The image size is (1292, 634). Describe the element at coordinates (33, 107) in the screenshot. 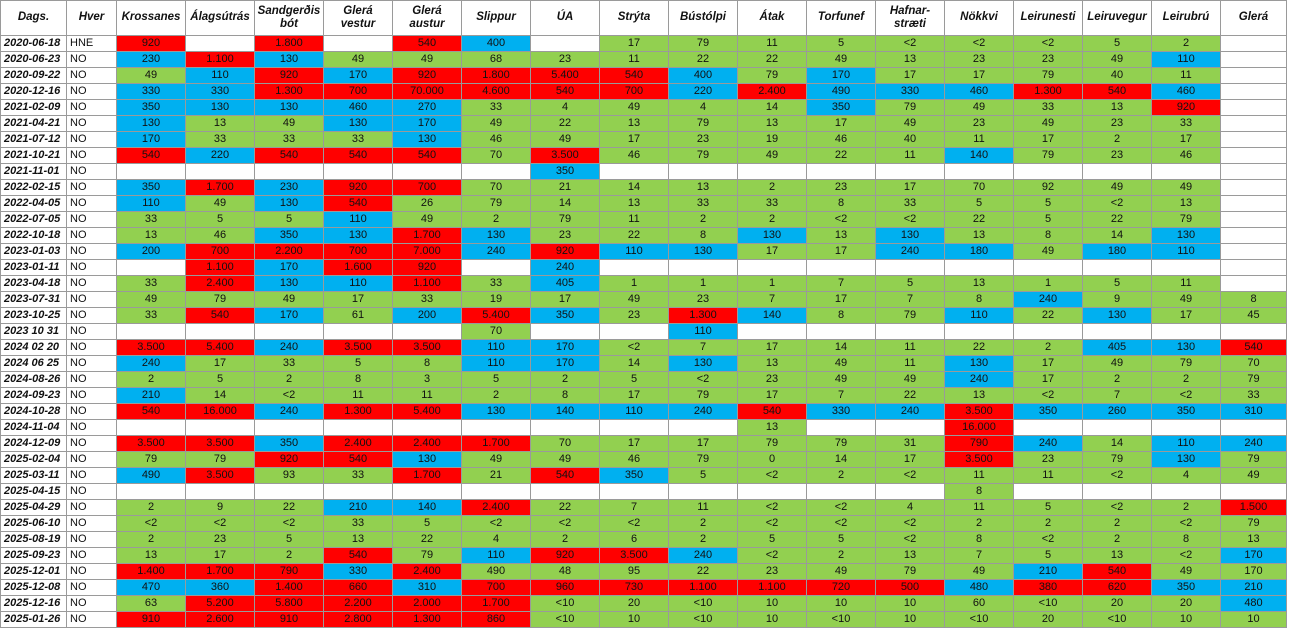

I see `date-cell: 2021-02-09` at that location.